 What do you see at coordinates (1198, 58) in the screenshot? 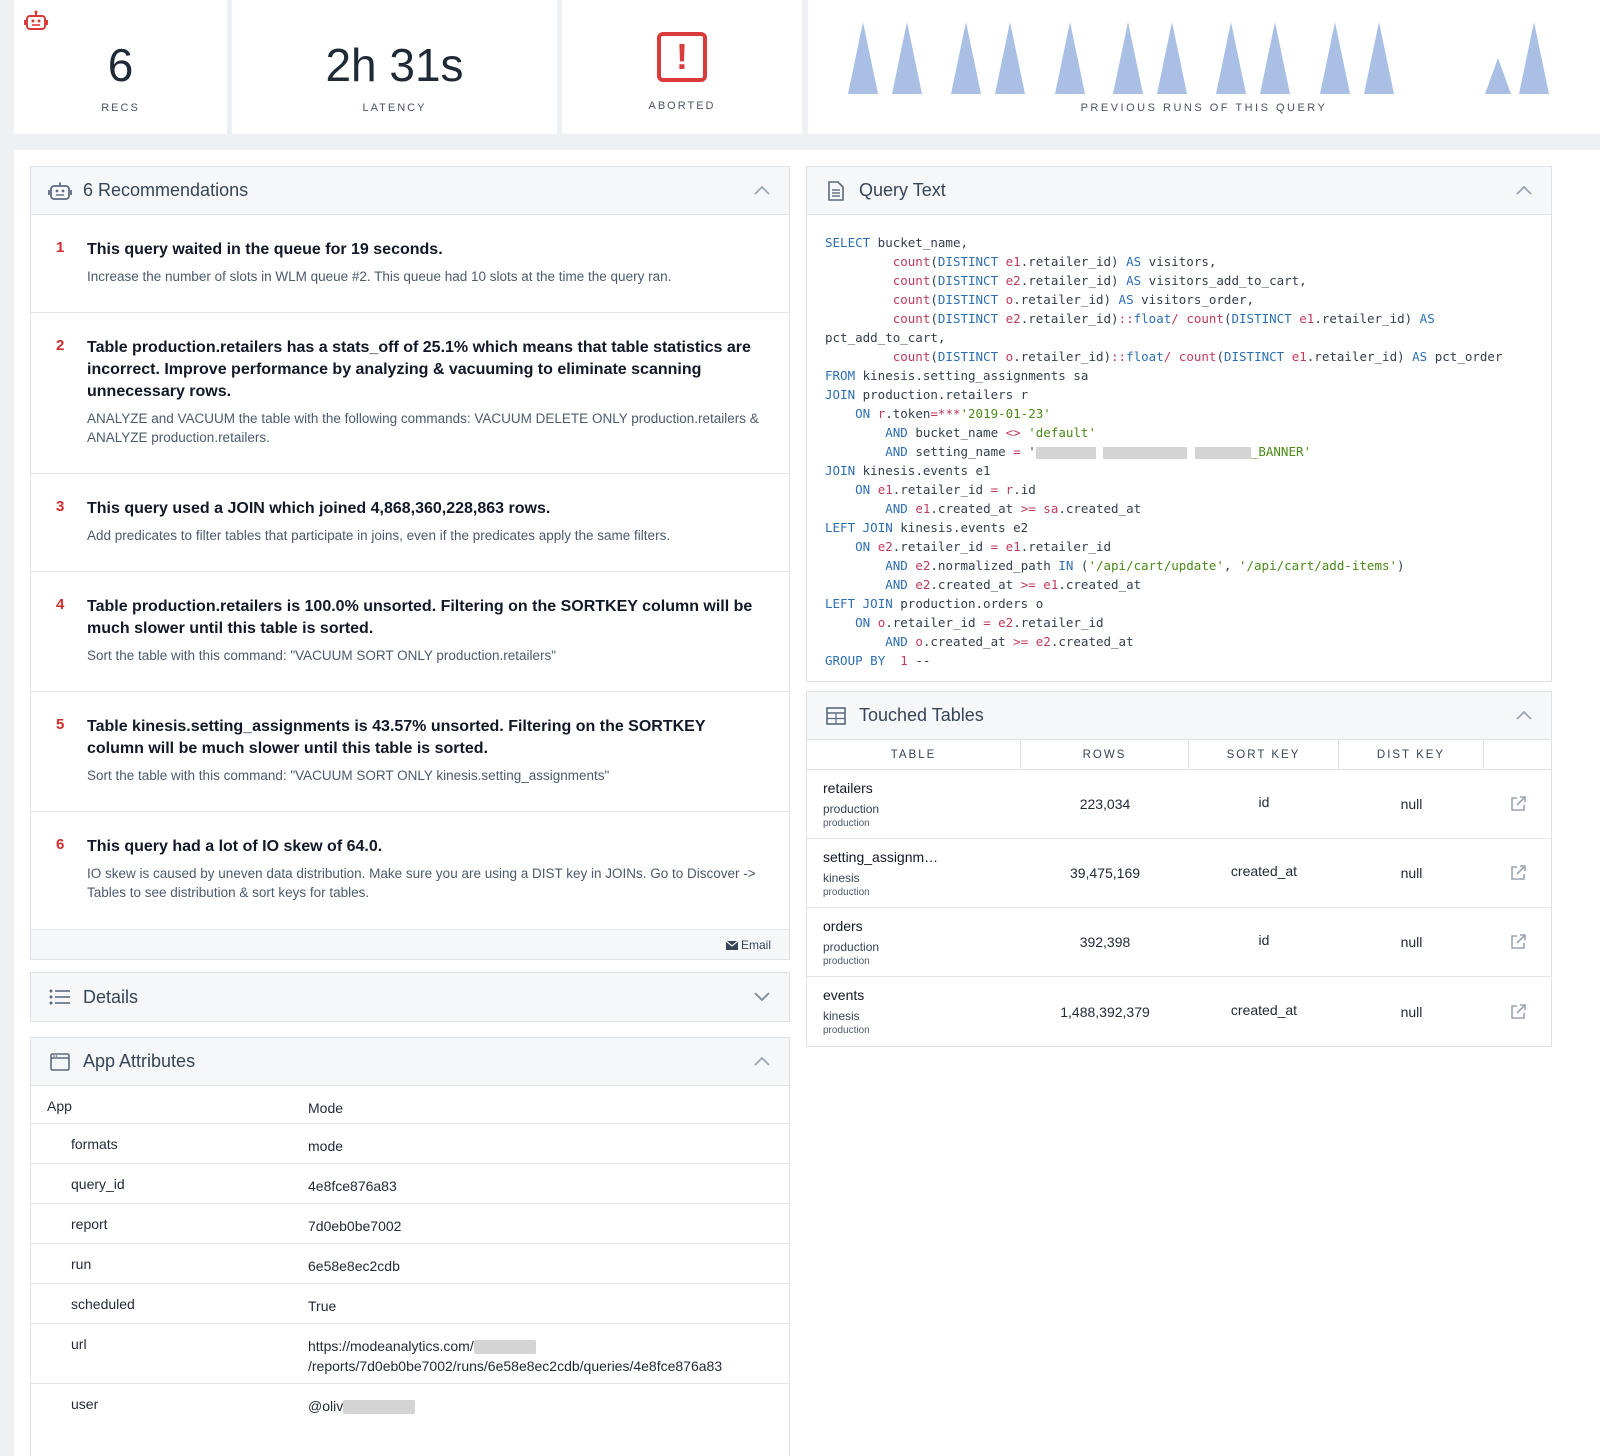
I see `previous-runs-chart` at bounding box center [1198, 58].